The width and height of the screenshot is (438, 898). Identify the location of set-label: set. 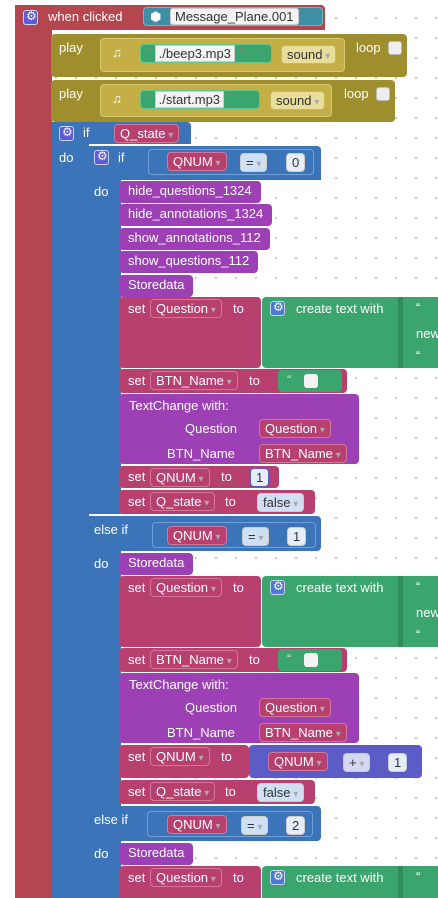
(137, 308).